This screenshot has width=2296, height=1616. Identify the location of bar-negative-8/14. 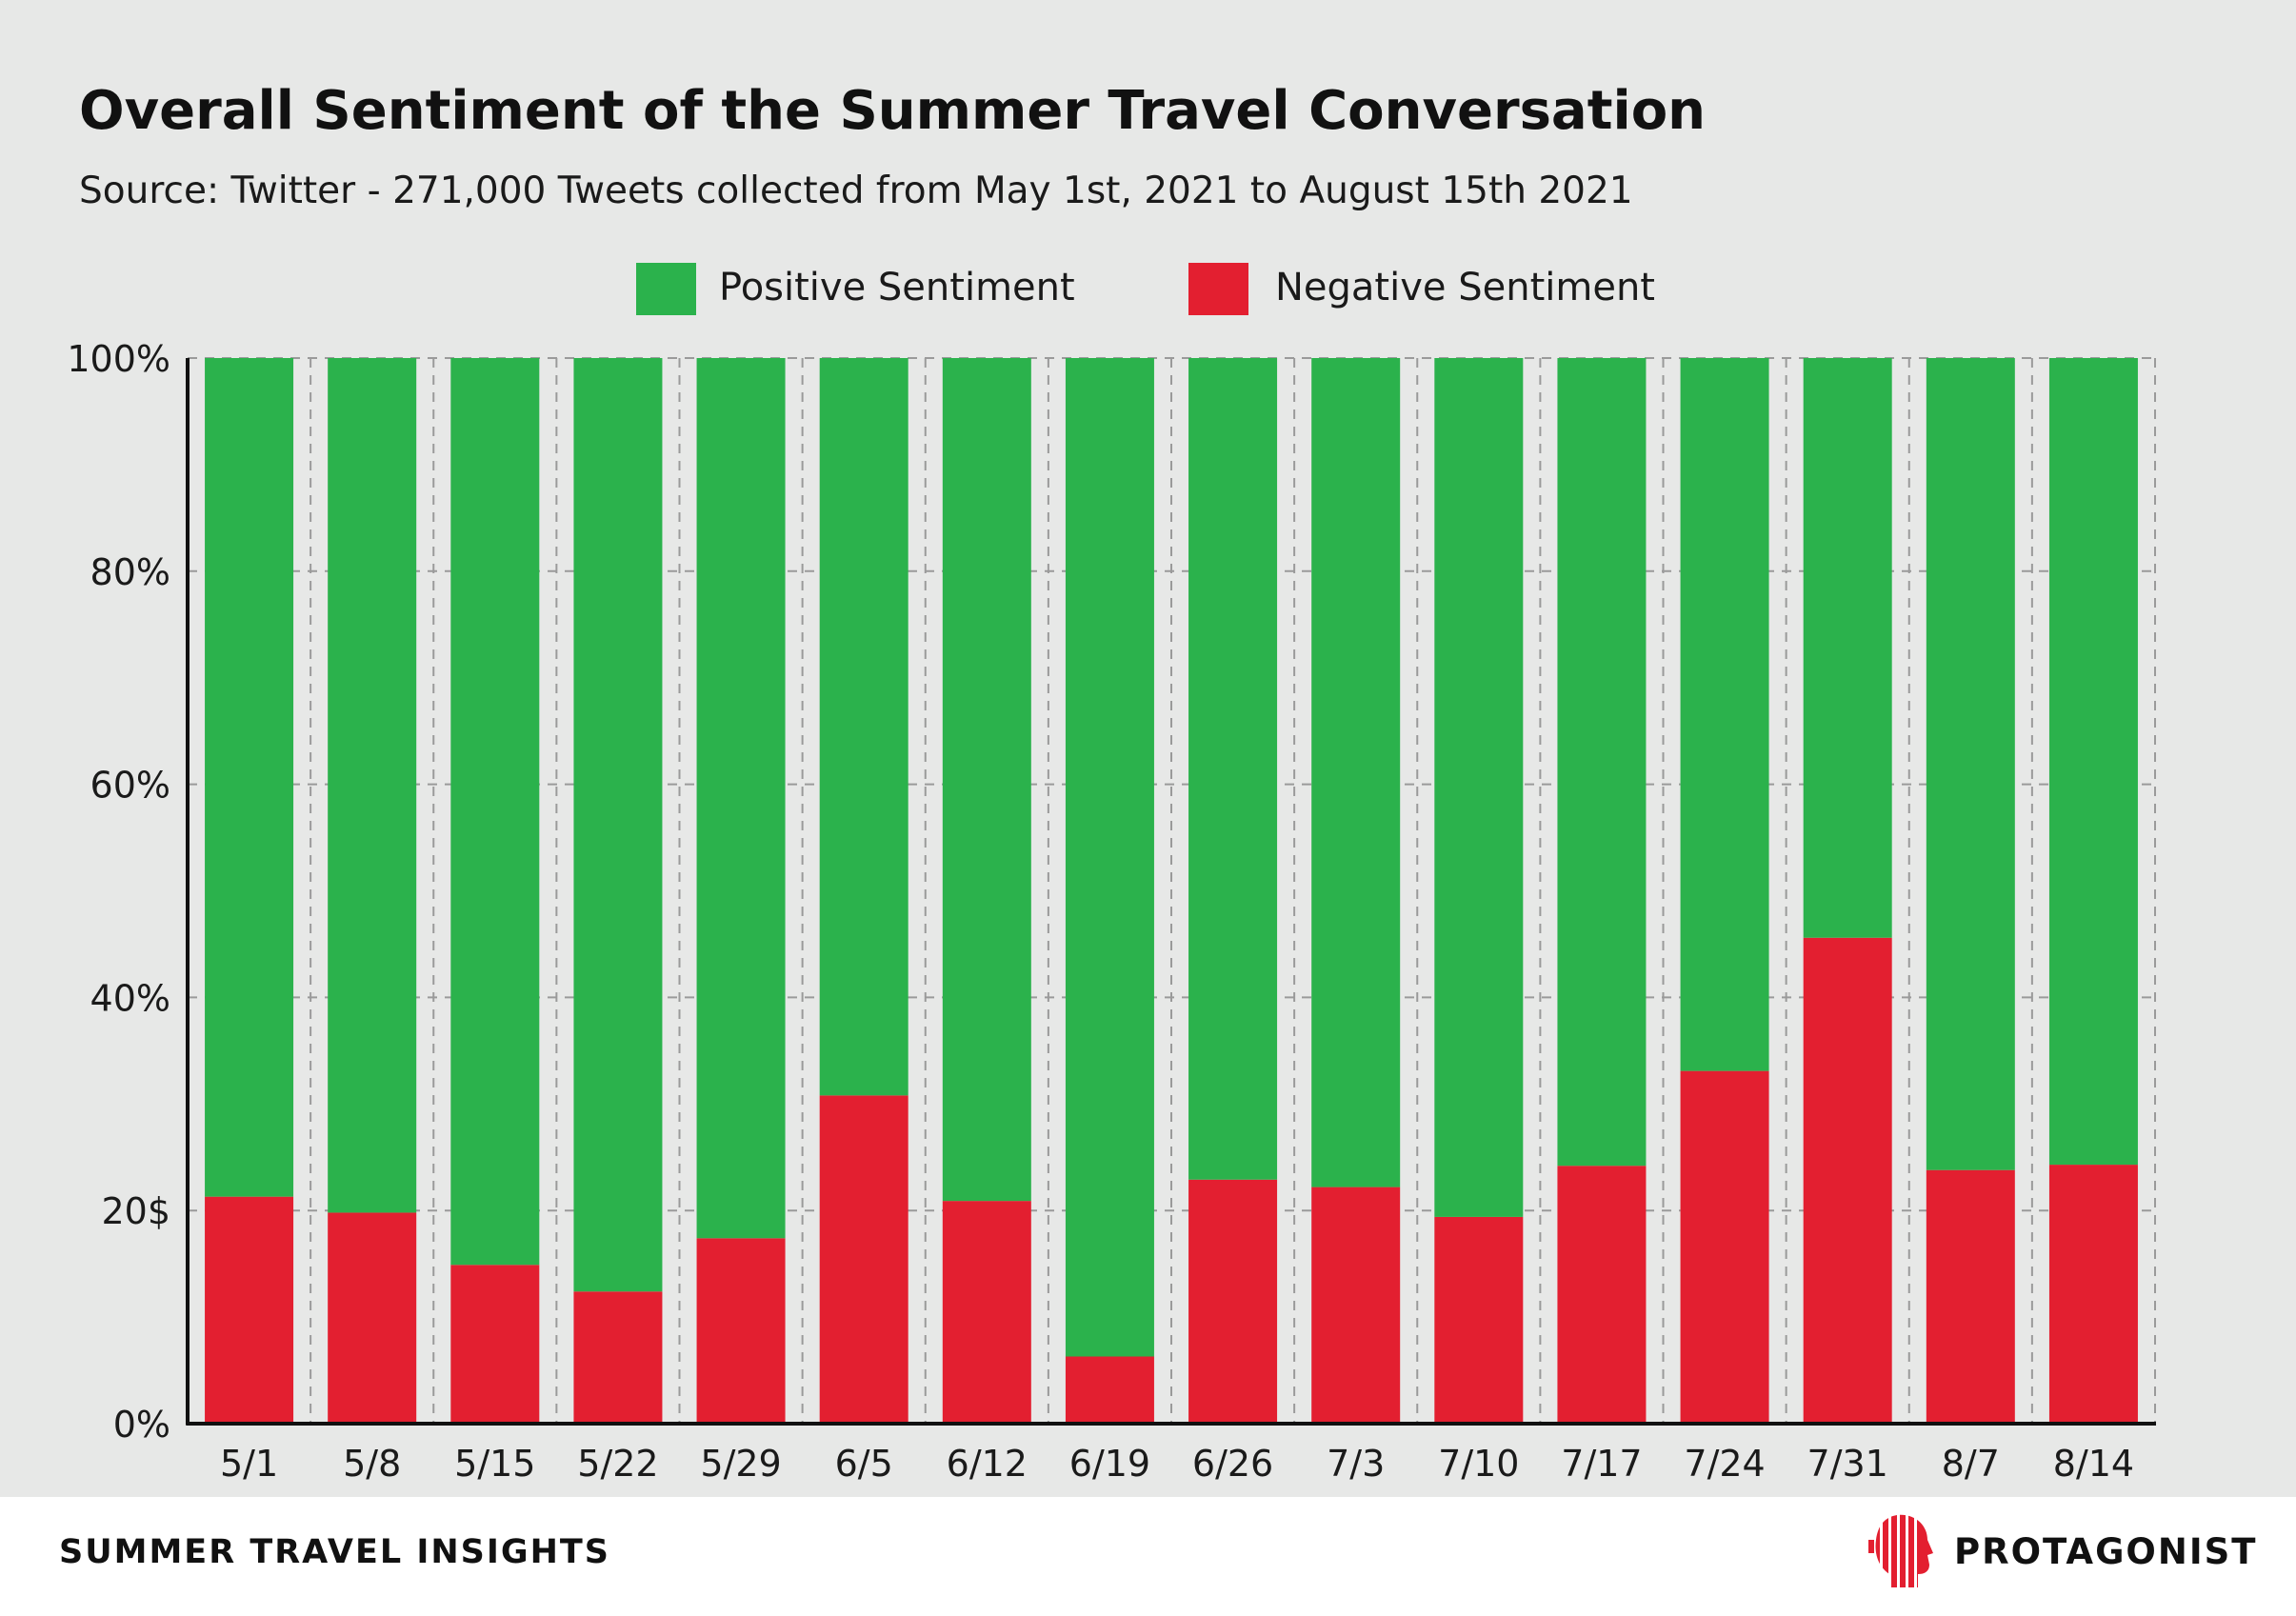
(2093, 1294).